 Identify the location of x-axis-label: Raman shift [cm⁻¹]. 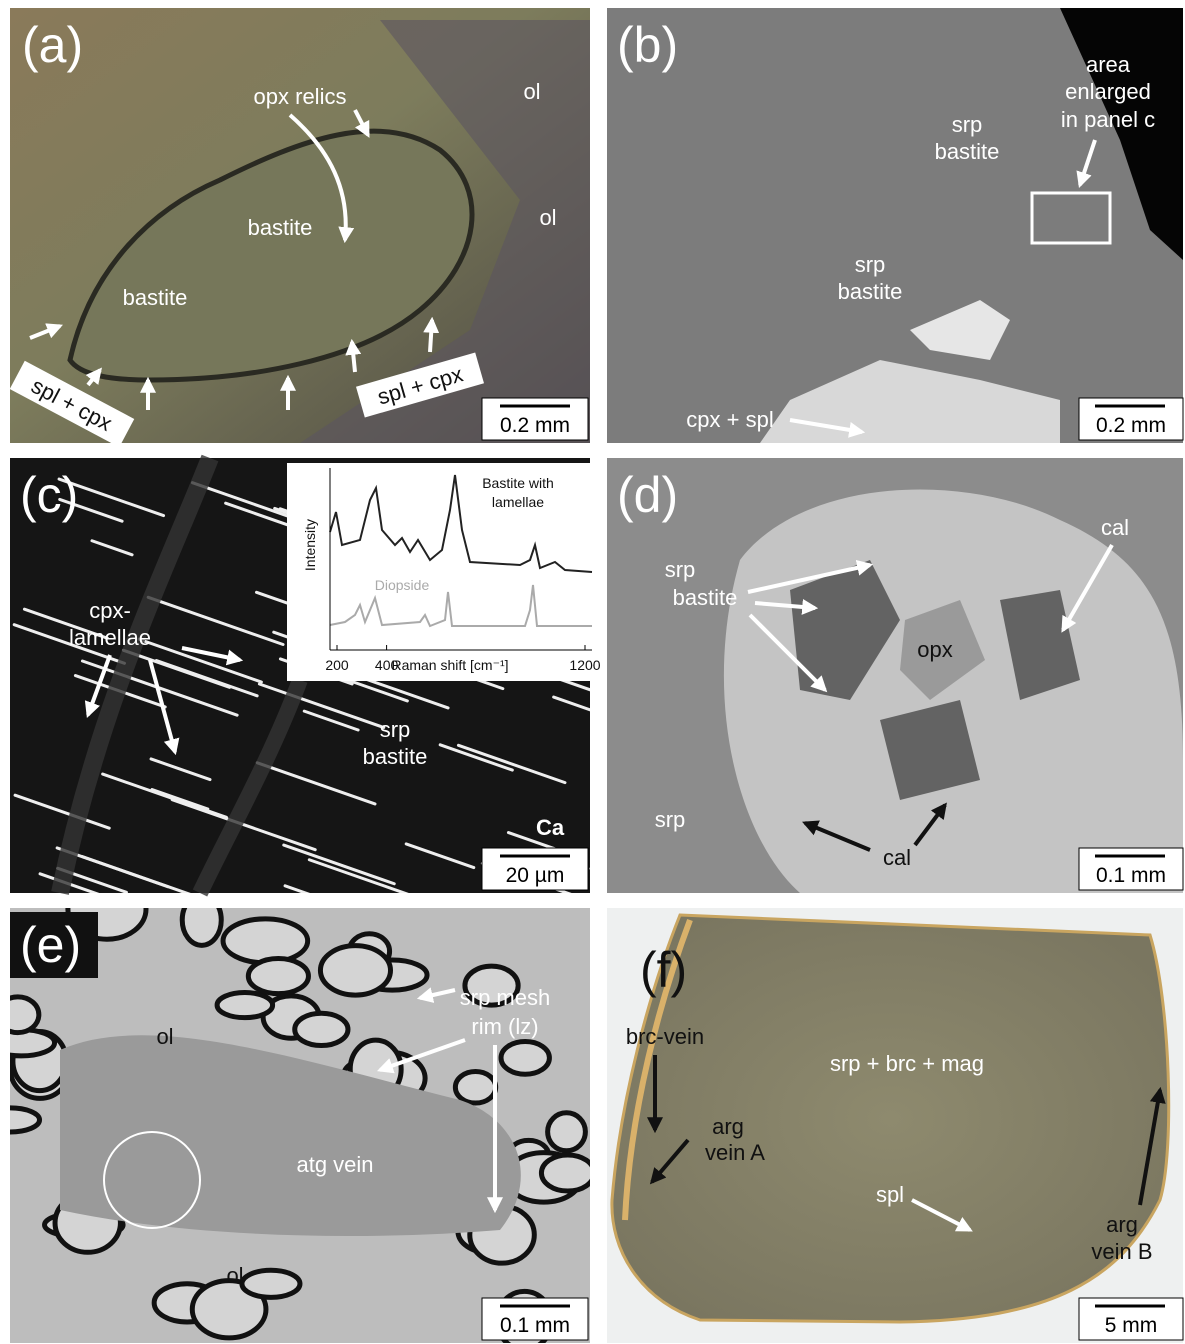
(449, 665).